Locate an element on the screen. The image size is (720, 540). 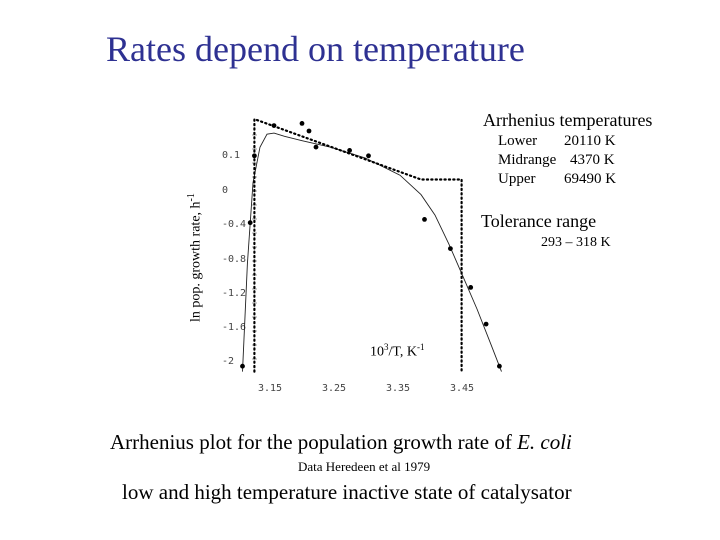
y-tick-label: -0.8 is located at coordinates (234, 259).